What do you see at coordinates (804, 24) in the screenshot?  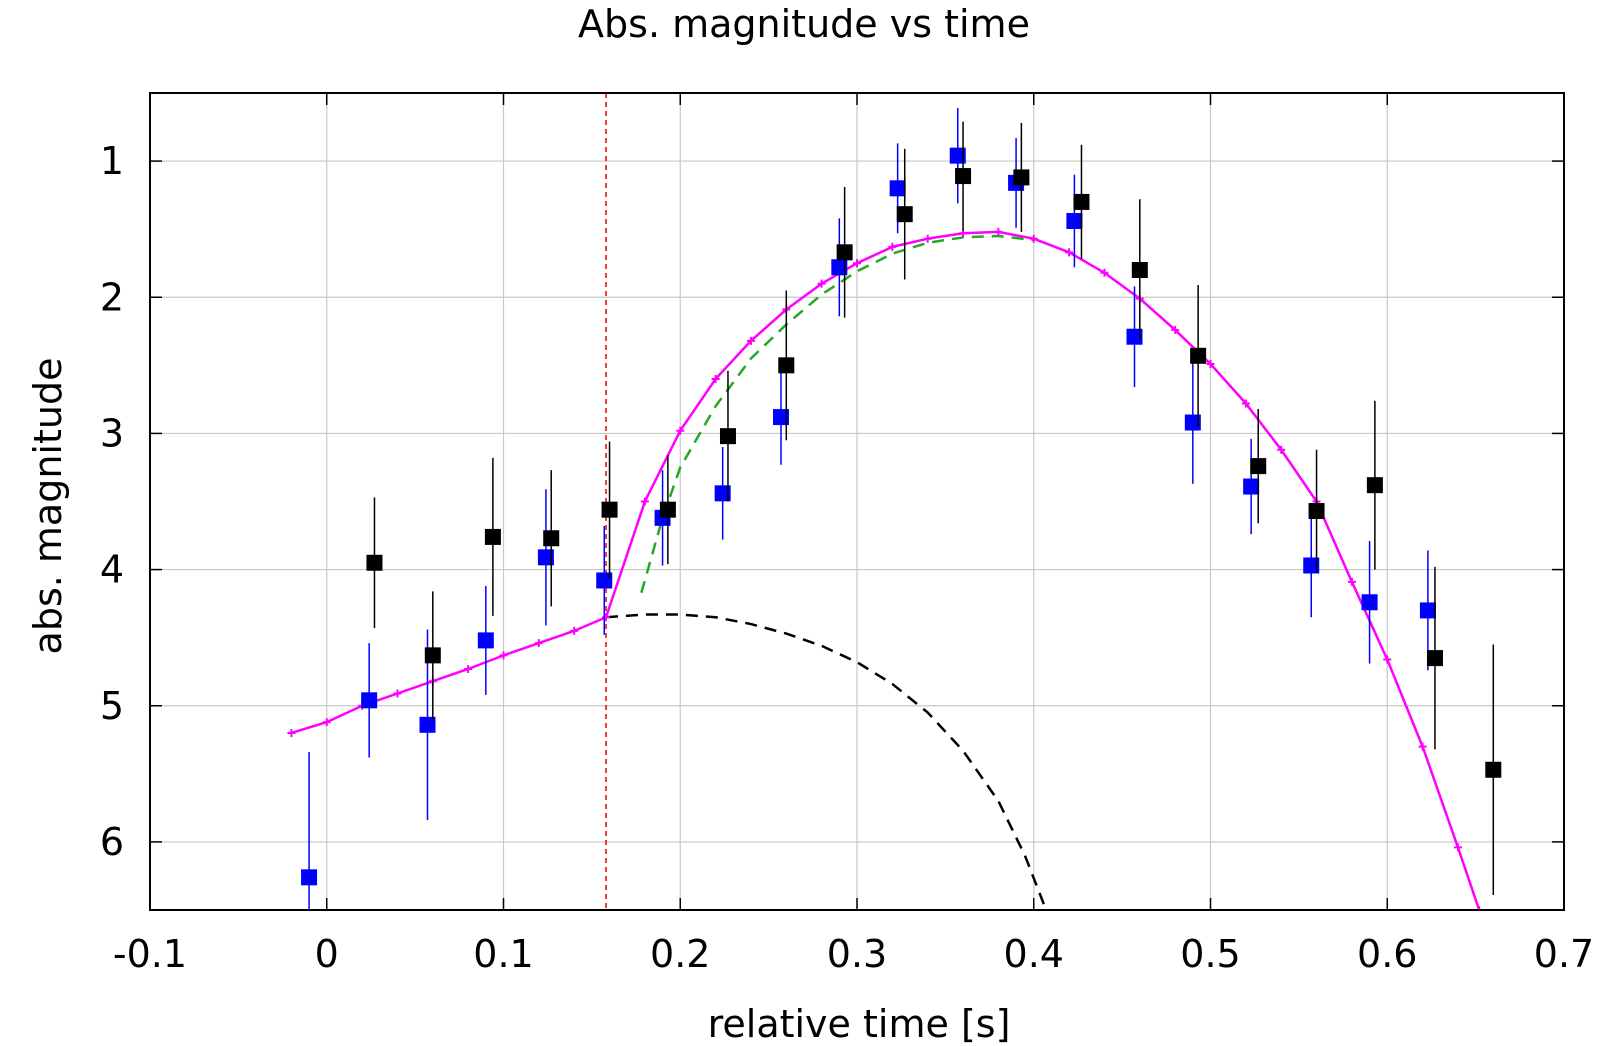 I see `chart-title: Abs. magnitude vs time` at bounding box center [804, 24].